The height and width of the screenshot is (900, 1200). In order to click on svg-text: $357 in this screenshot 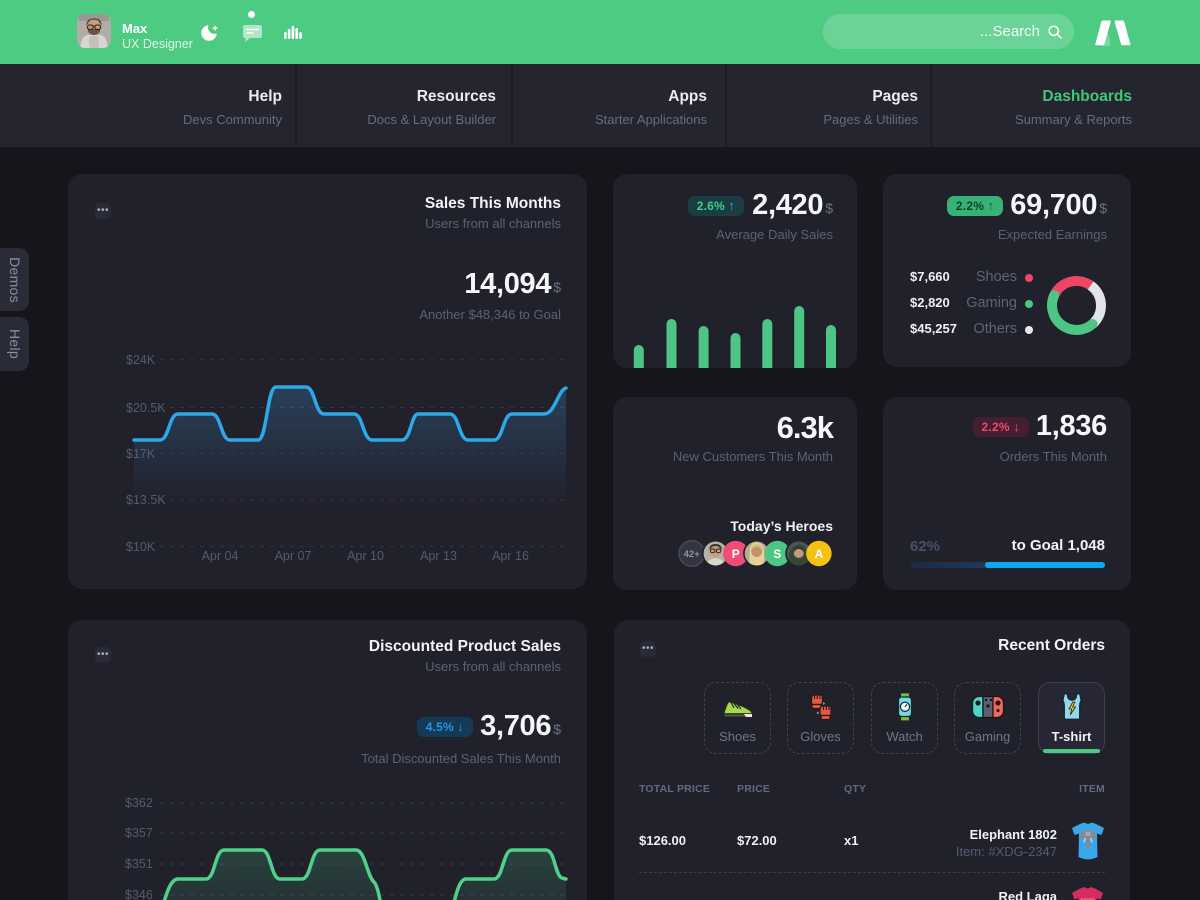, I will do `click(139, 833)`.